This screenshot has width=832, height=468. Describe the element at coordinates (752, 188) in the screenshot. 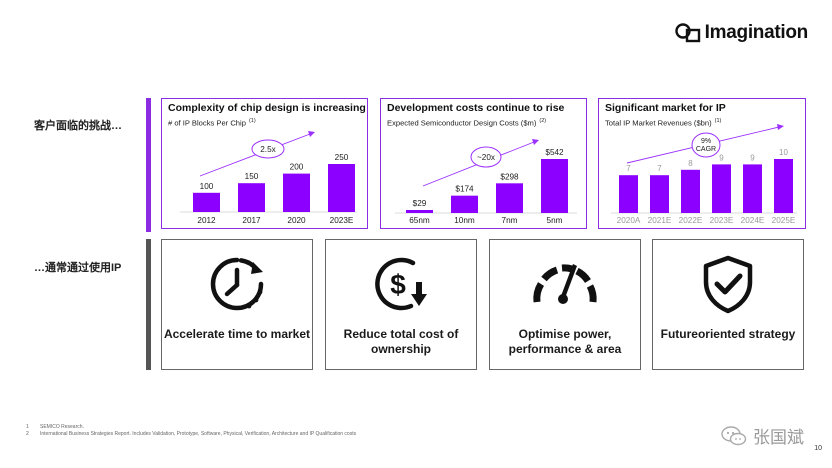

I see `bar-2024E` at that location.